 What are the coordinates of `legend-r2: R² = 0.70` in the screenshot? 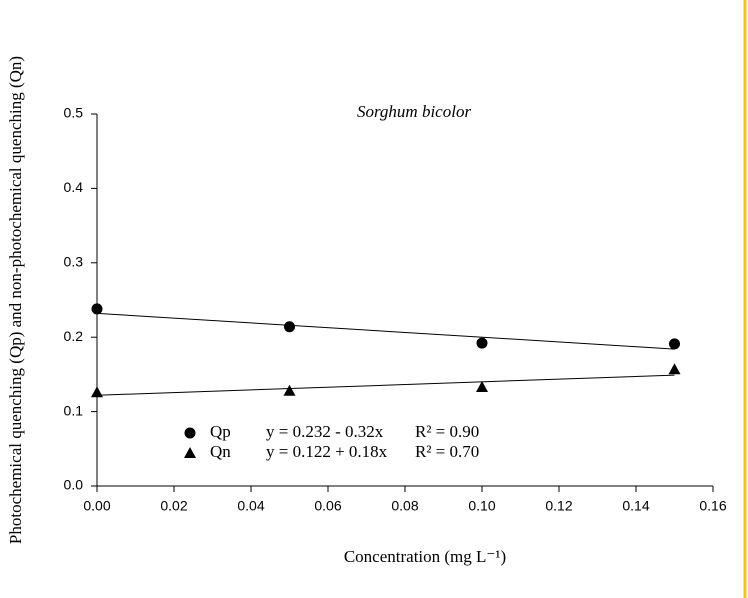 It's located at (447, 451).